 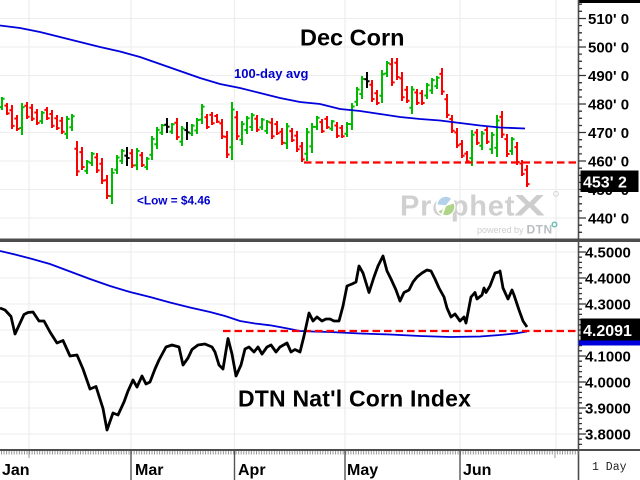 What do you see at coordinates (608, 435) in the screenshot?
I see `svg-text: 3.8000` at bounding box center [608, 435].